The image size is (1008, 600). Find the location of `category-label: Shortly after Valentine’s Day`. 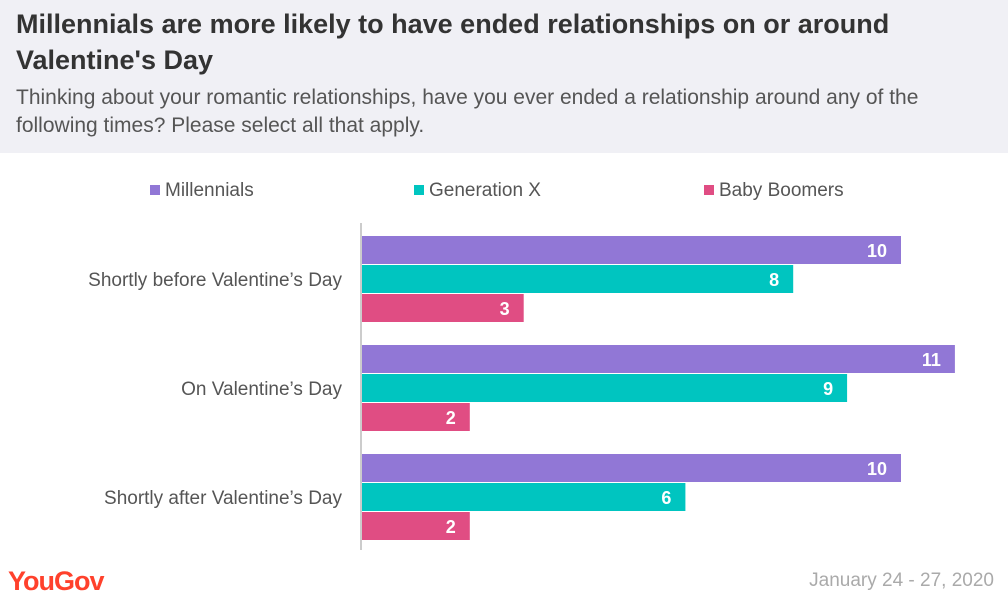

category-label: Shortly after Valentine’s Day is located at coordinates (223, 498).